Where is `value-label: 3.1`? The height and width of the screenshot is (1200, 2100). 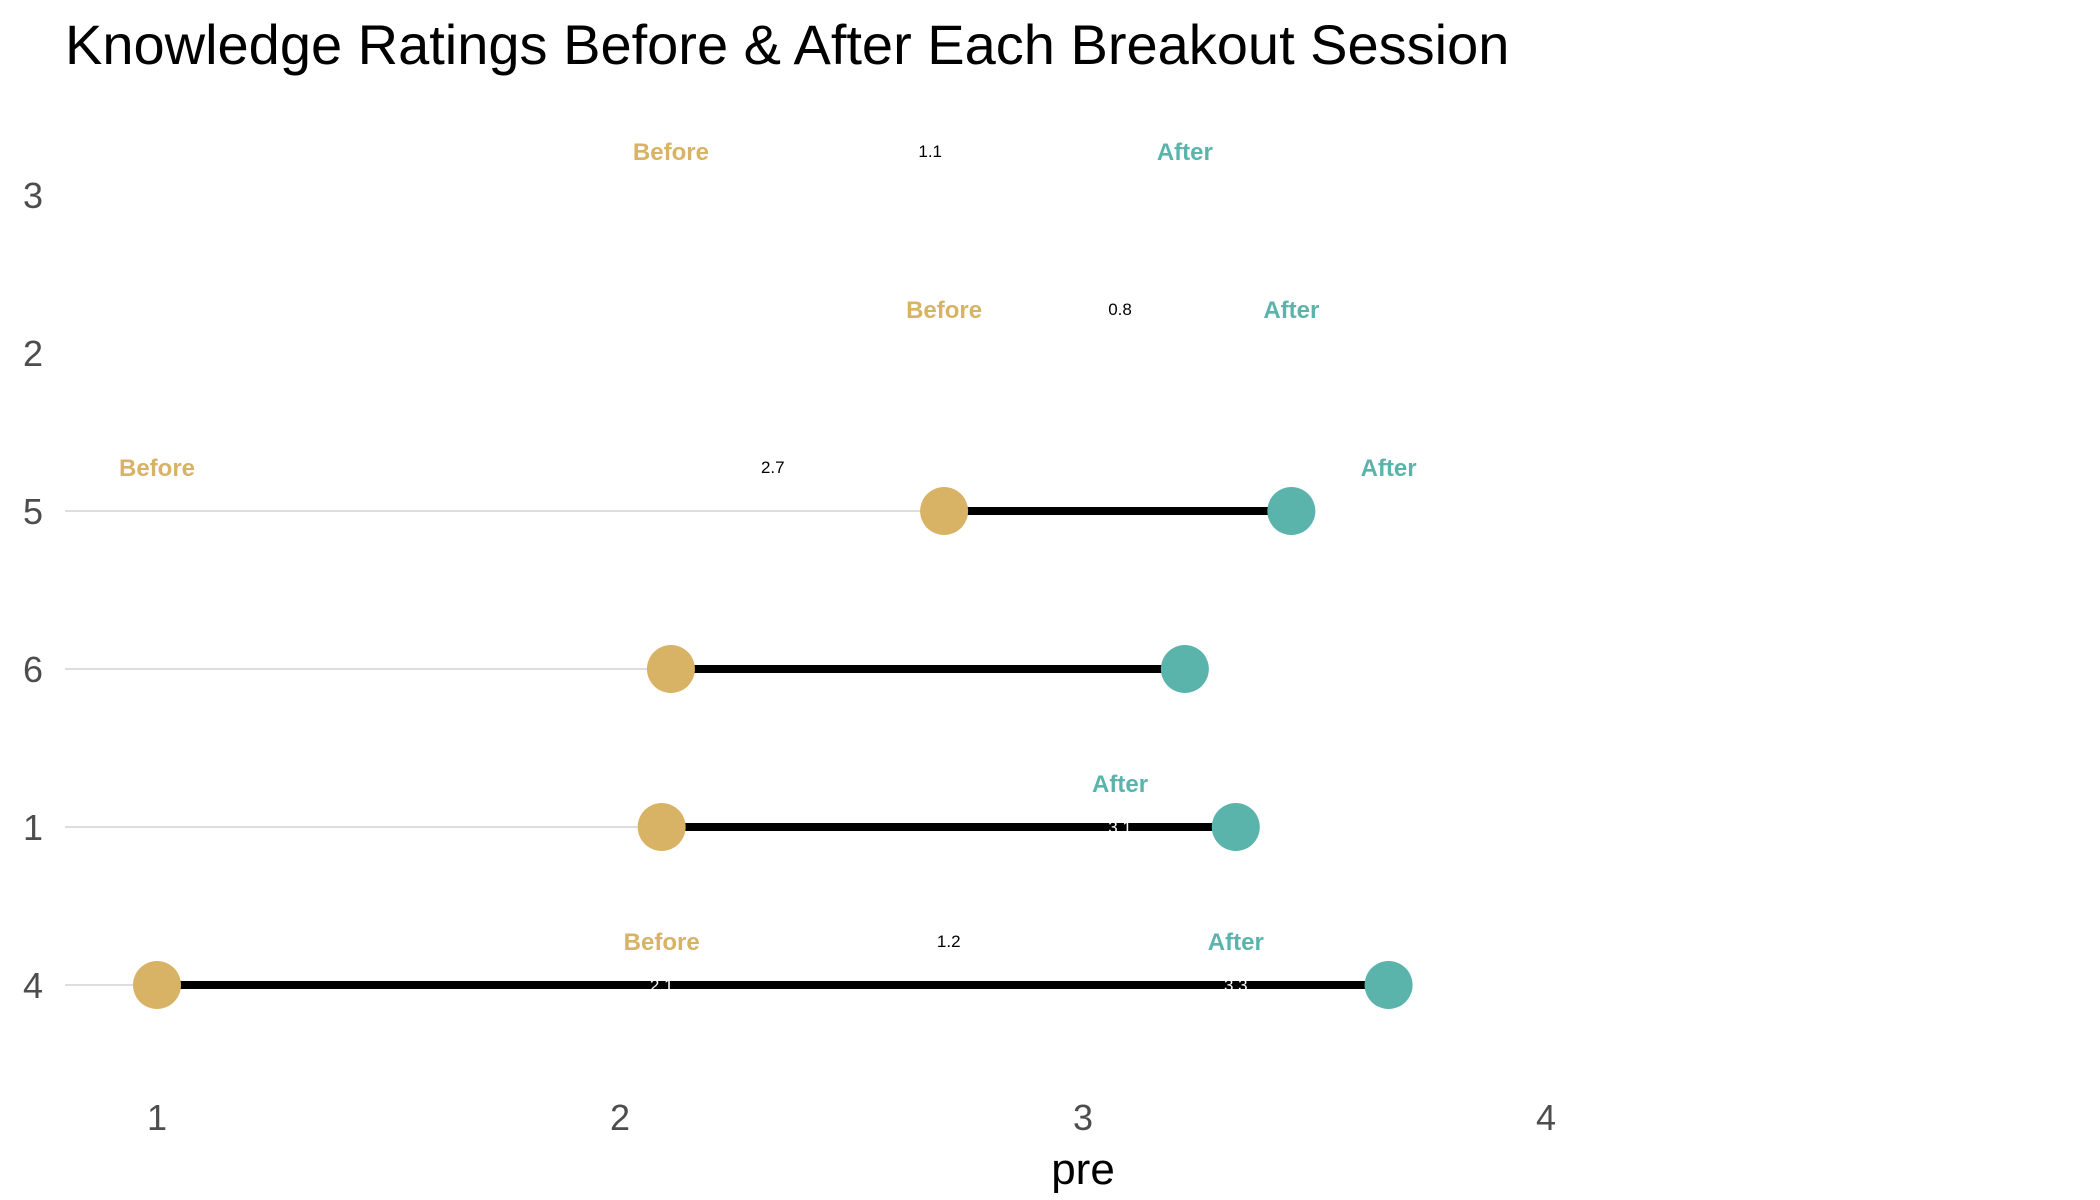 value-label: 3.1 is located at coordinates (1120, 827).